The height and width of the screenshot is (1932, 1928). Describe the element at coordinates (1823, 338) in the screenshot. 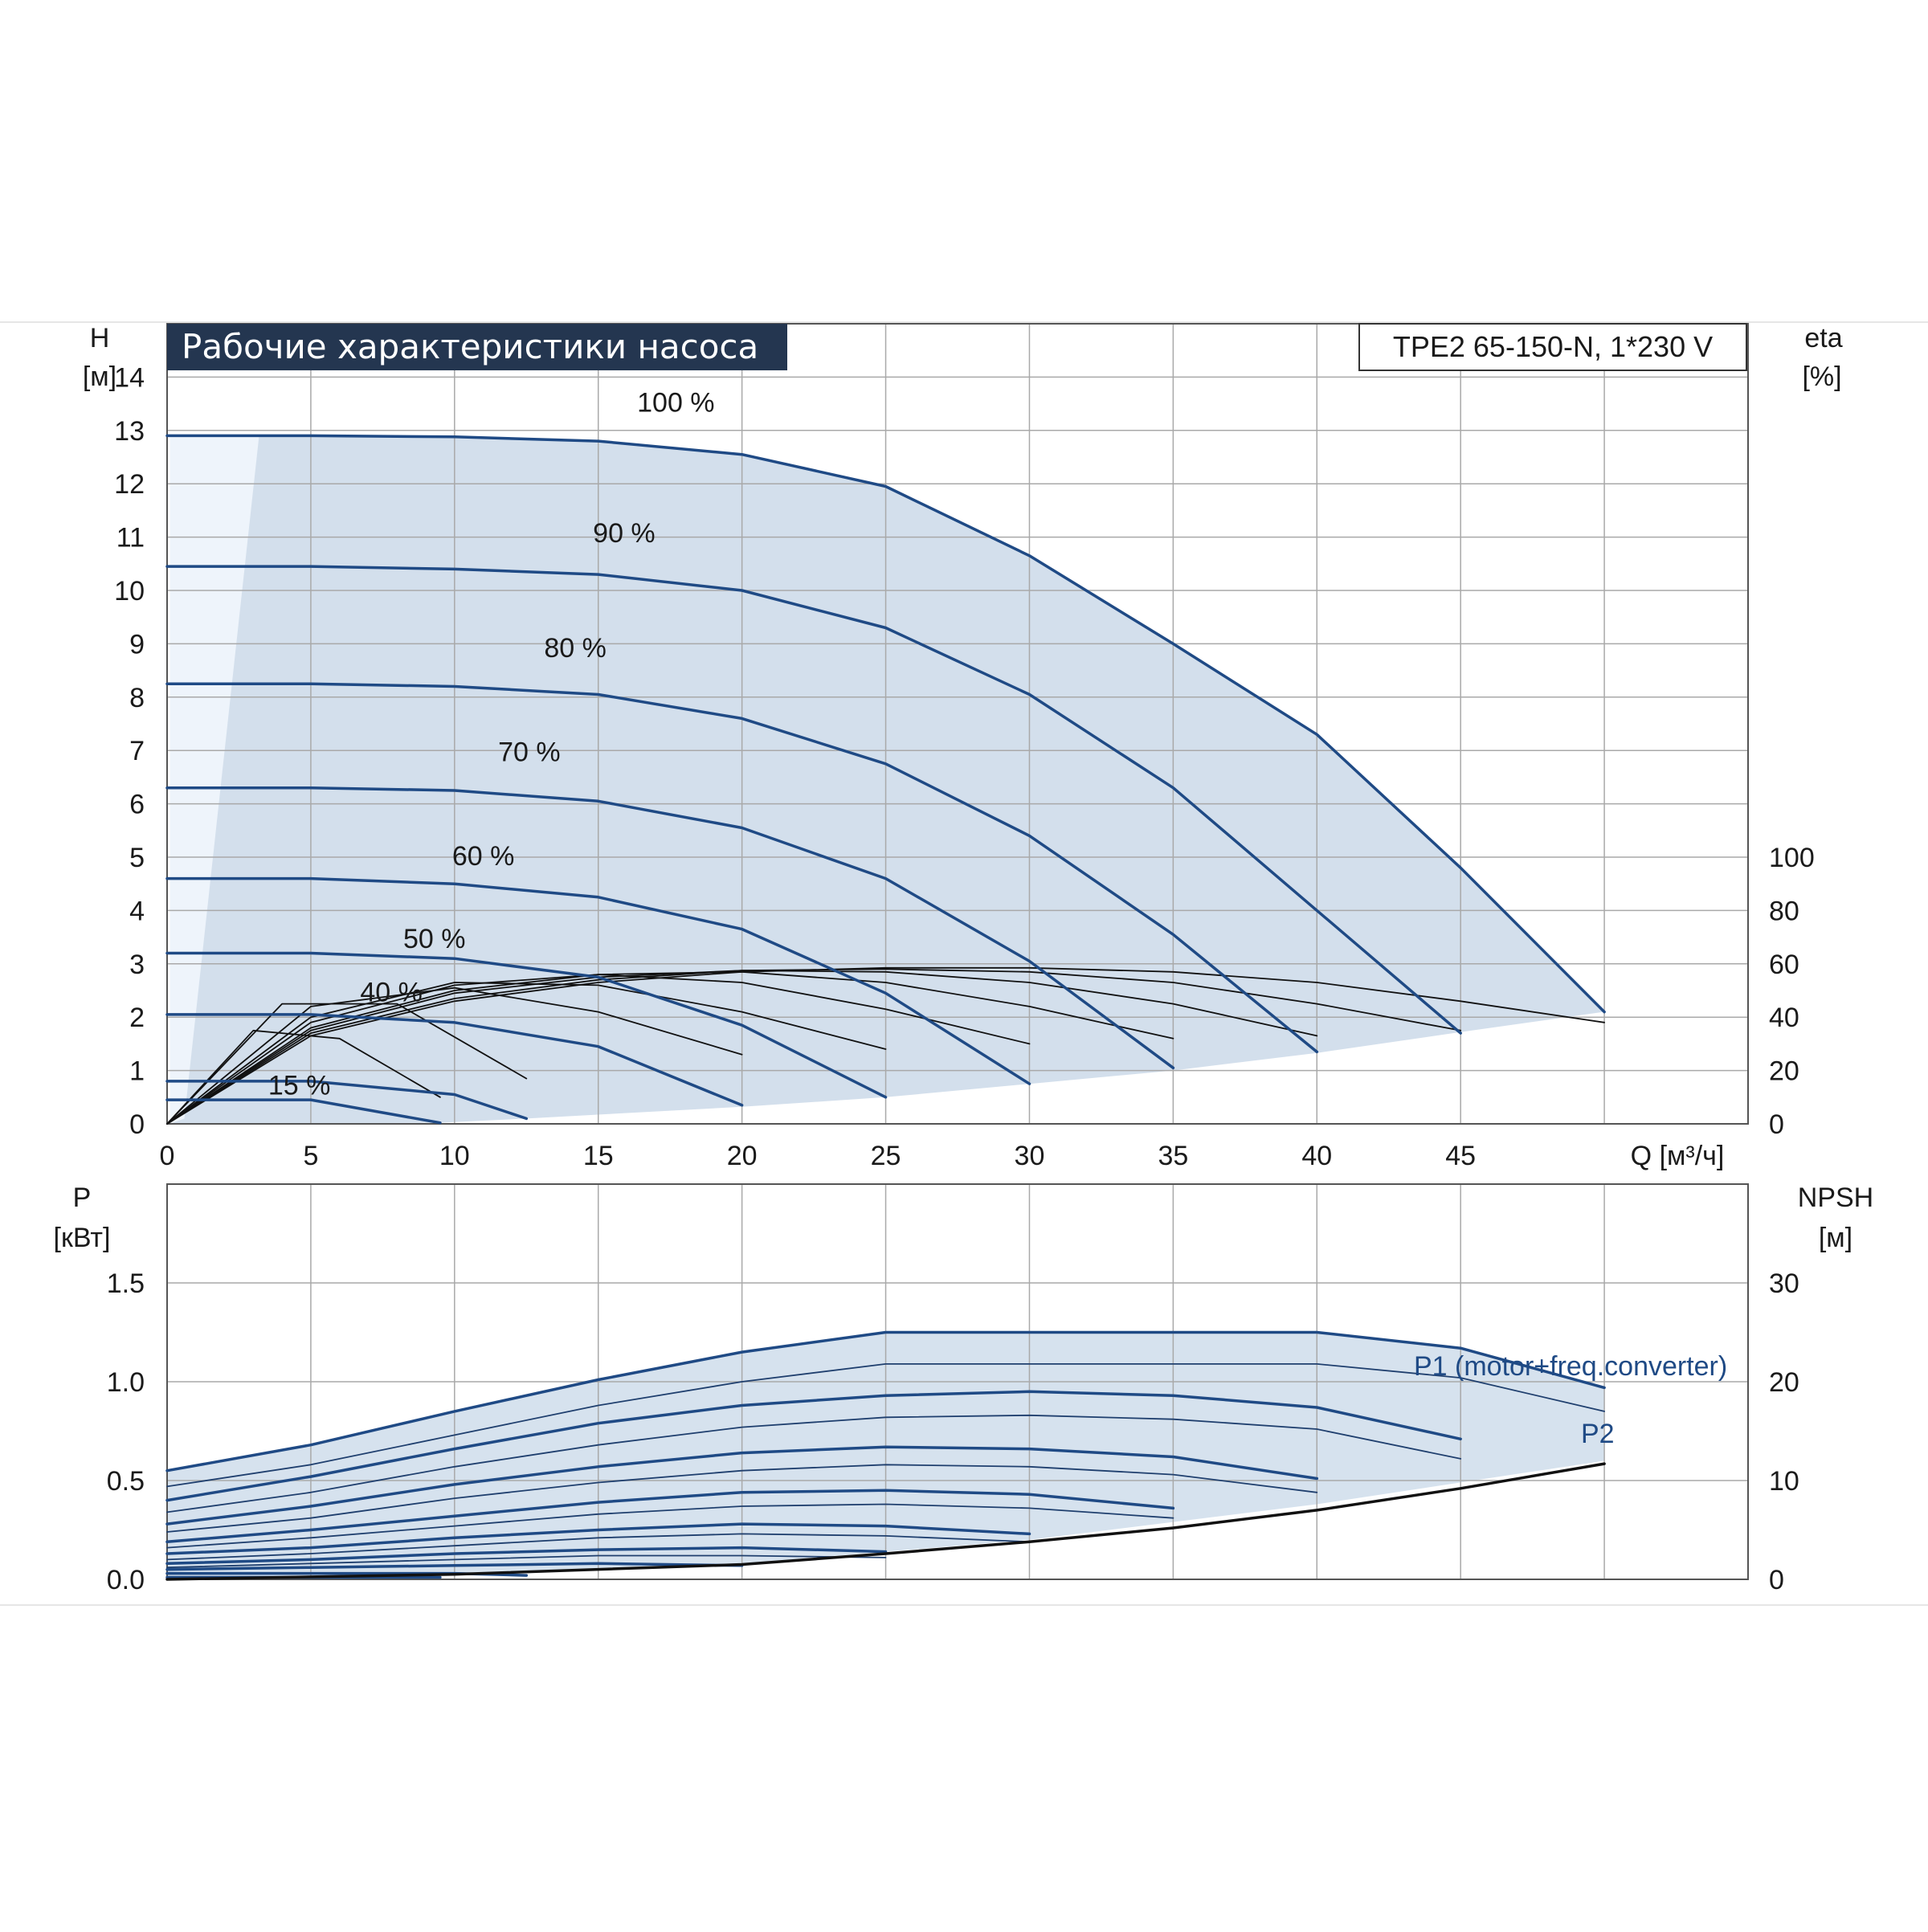

I see `eta-axis-label: eta` at that location.